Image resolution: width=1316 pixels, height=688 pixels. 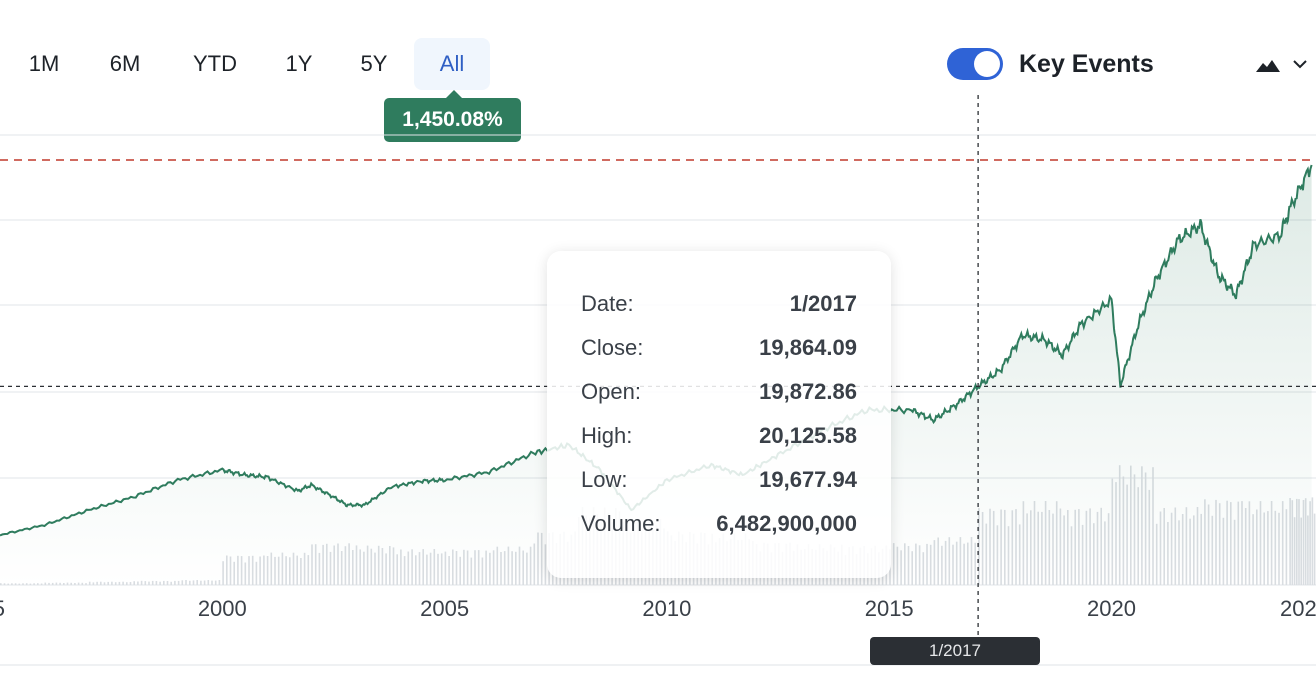 I want to click on toggle-knob, so click(x=987, y=64).